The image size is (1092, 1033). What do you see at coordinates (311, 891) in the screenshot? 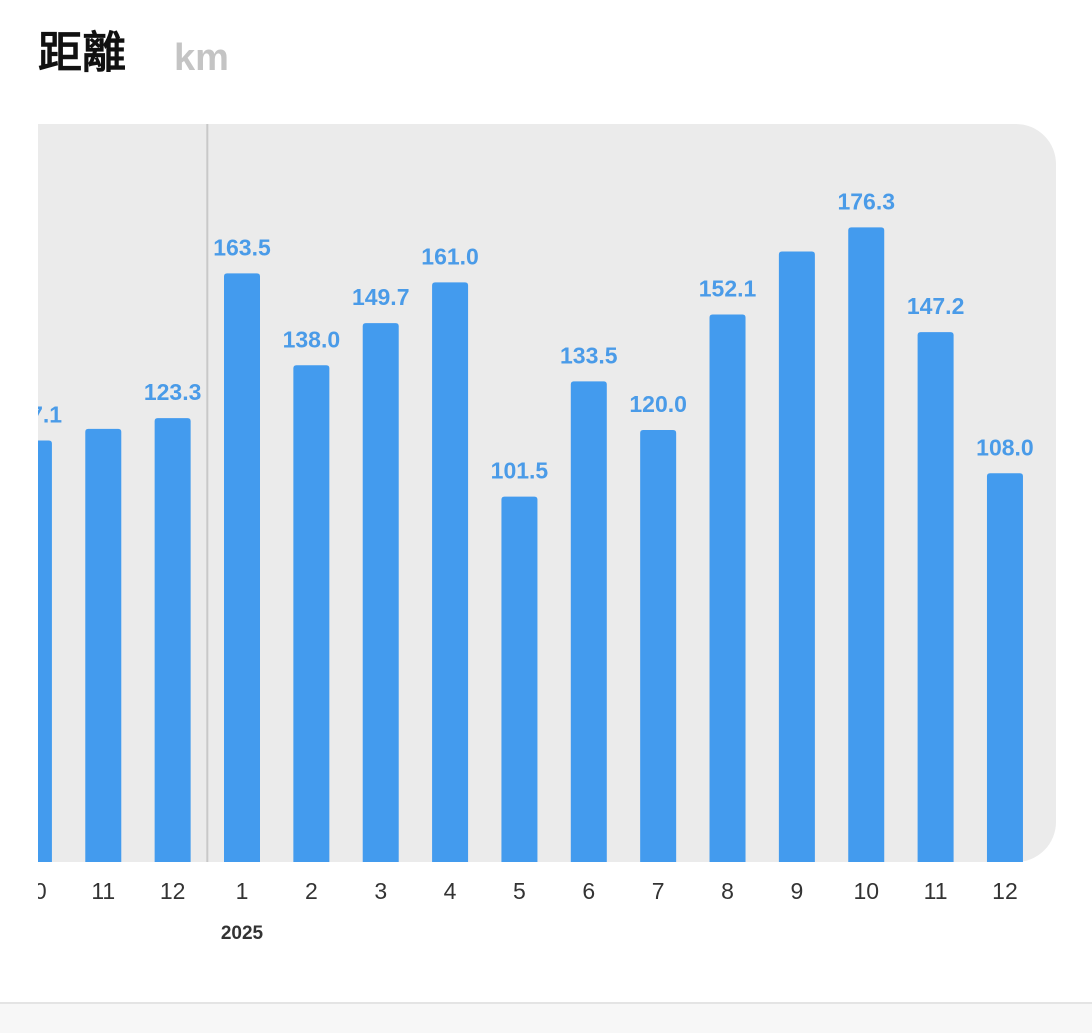
I see `x-tick-label: 2` at bounding box center [311, 891].